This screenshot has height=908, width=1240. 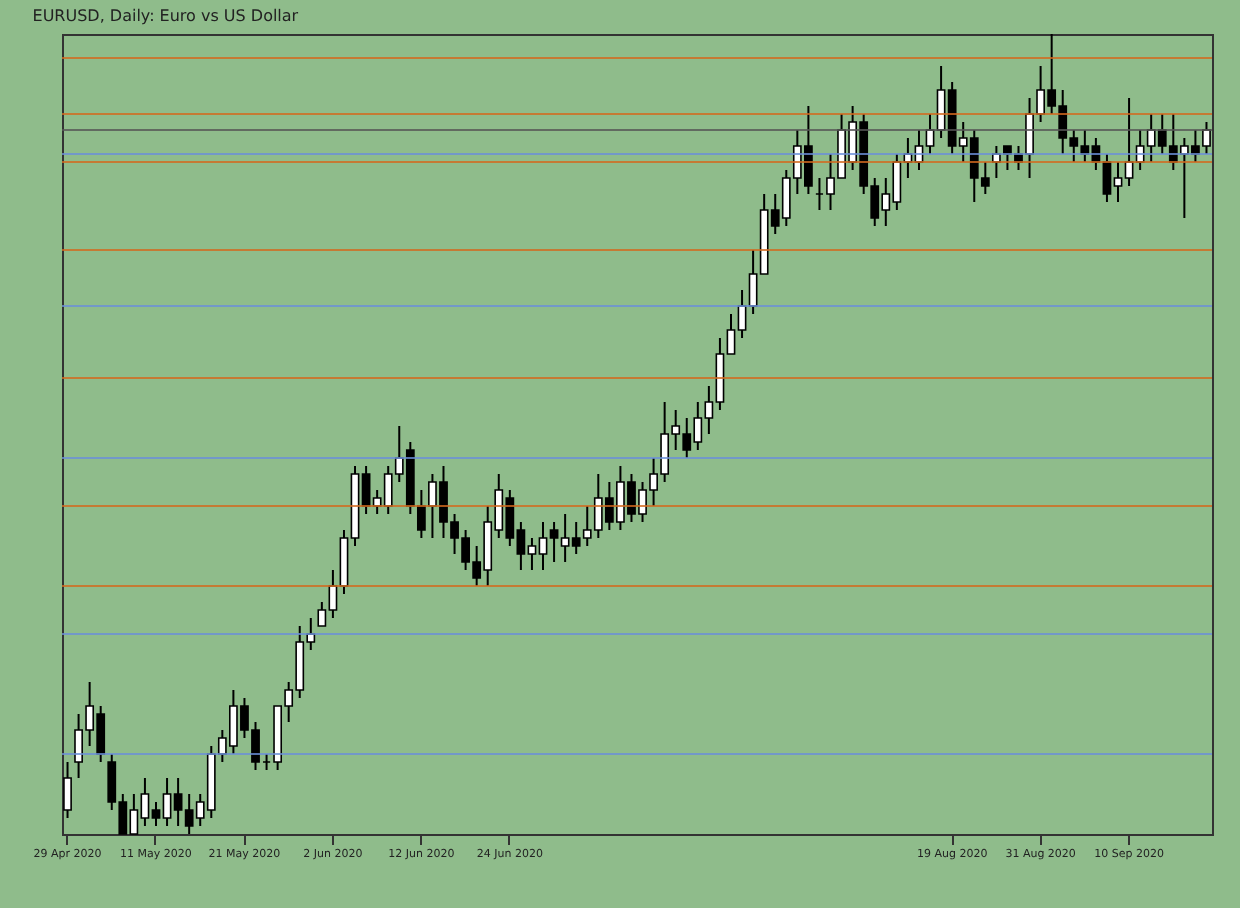 What do you see at coordinates (166, 16) in the screenshot?
I see `chart-title: EURUSD, Daily: Euro vs US Dollar` at bounding box center [166, 16].